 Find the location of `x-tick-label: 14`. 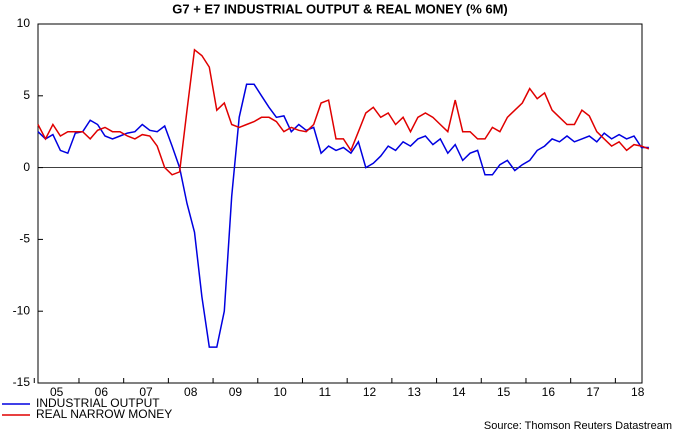

x-tick-label: 14 is located at coordinates (459, 392).